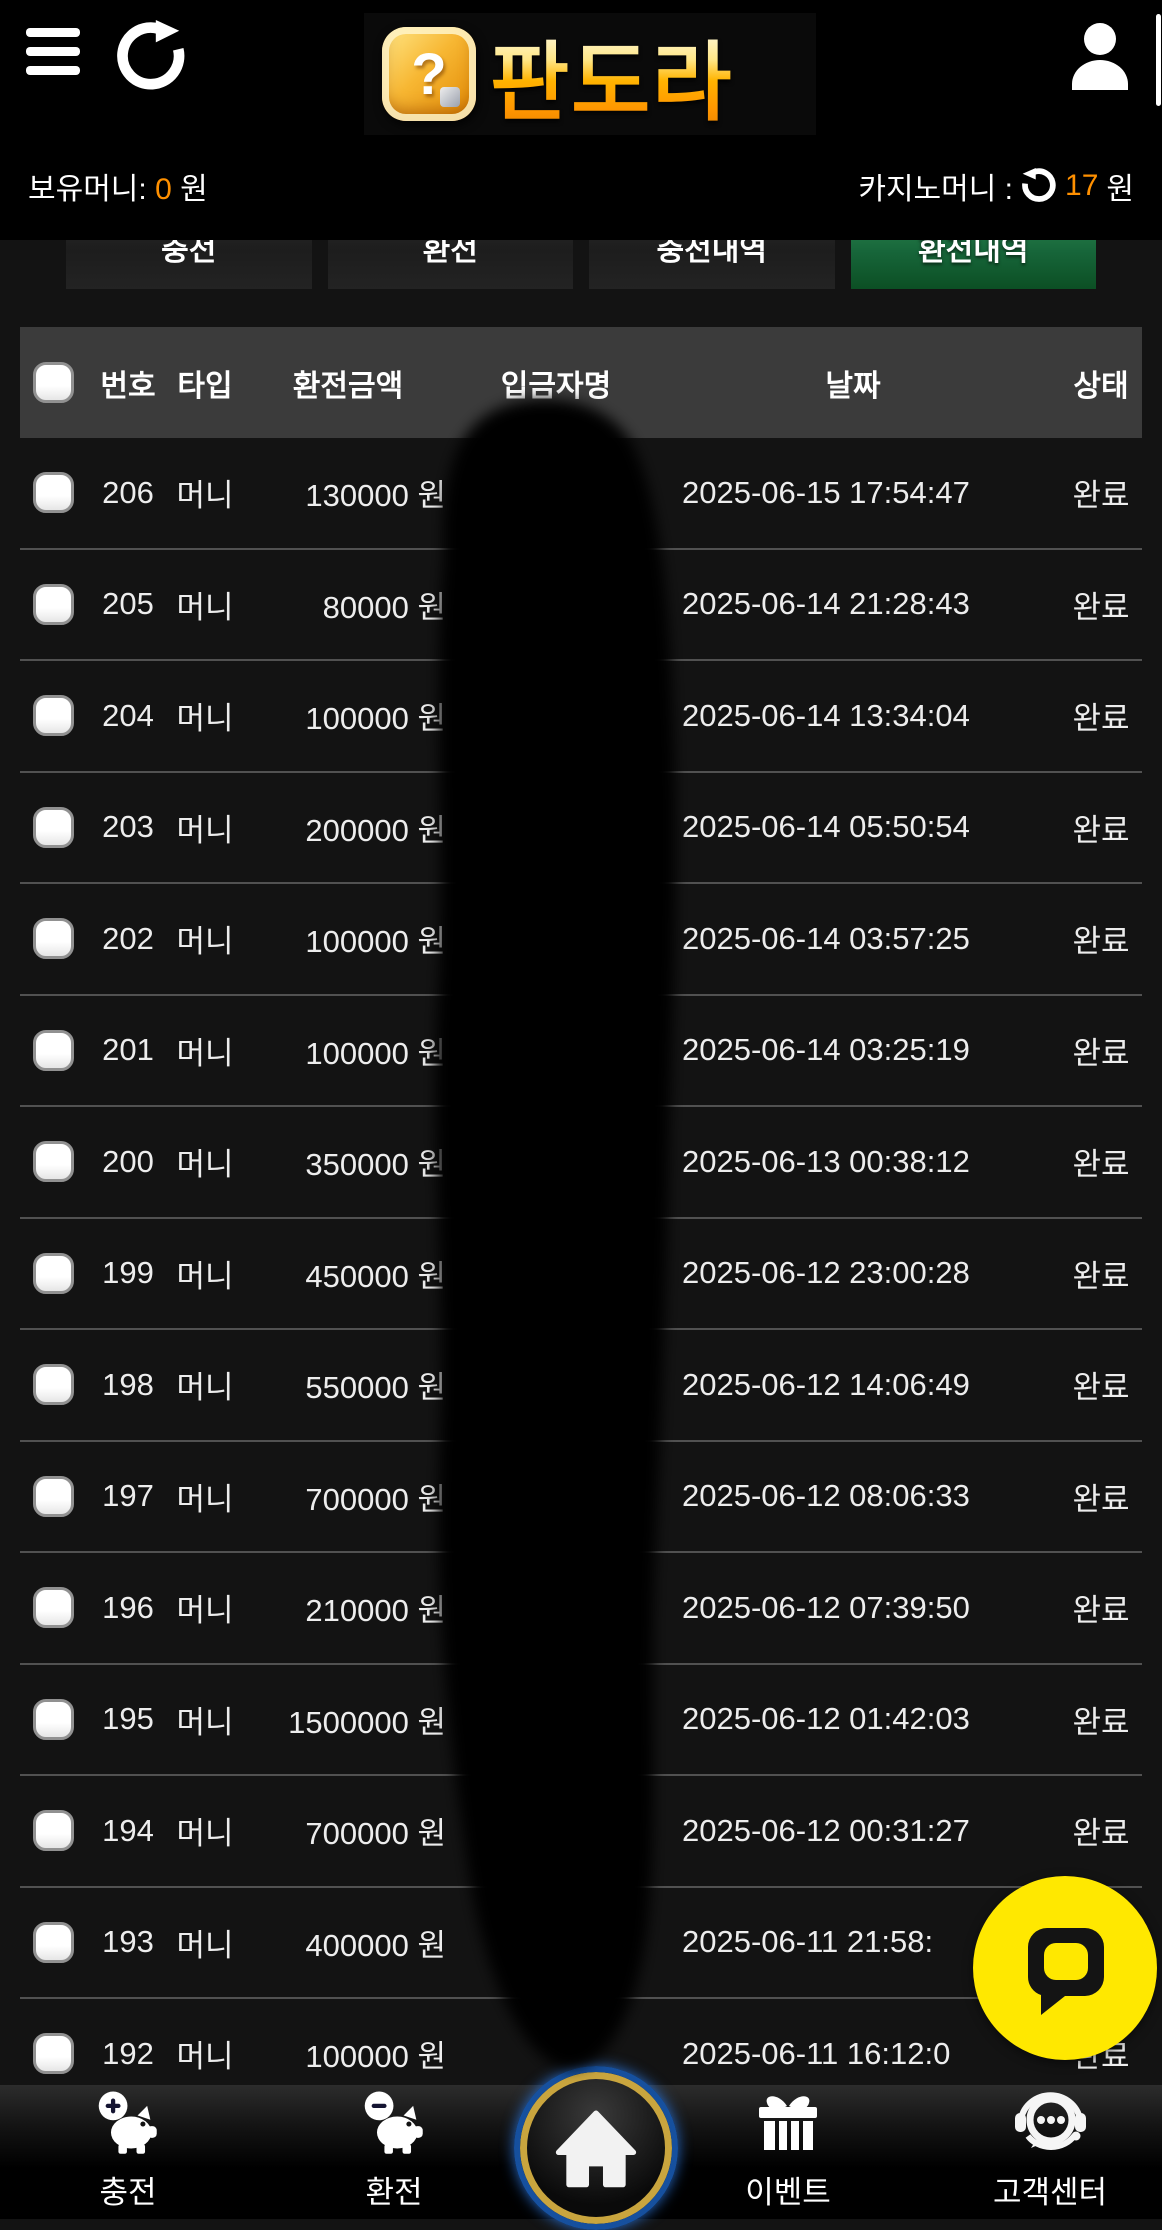  What do you see at coordinates (853, 386) in the screenshot?
I see `col-header-date: 날짜` at bounding box center [853, 386].